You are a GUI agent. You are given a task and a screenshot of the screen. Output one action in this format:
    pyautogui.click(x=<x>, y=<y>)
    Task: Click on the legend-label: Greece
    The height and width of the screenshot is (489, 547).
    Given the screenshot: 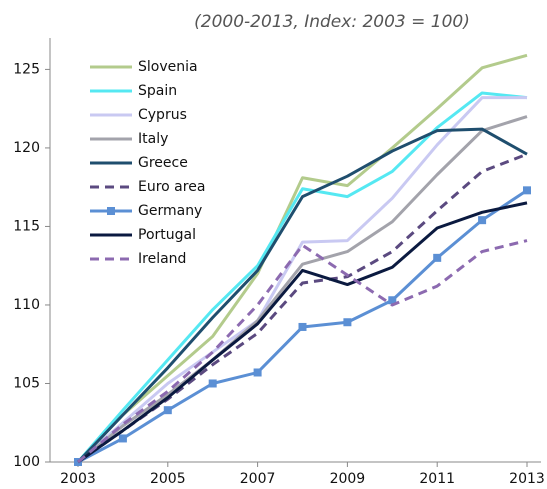 What is the action you would take?
    pyautogui.click(x=163, y=163)
    